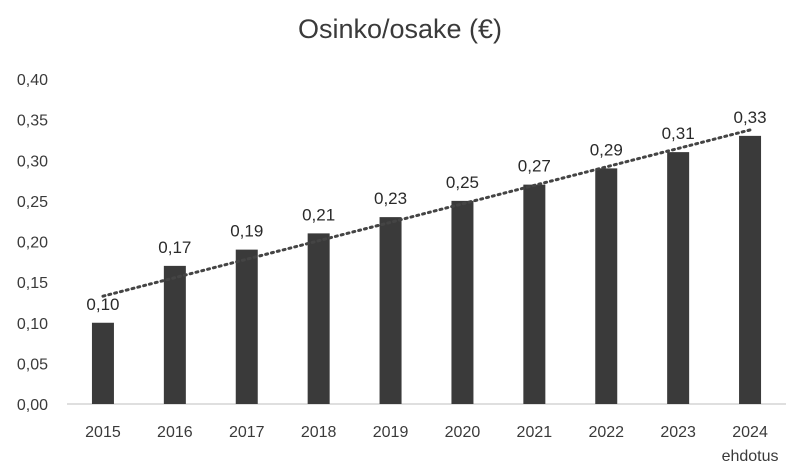  Describe the element at coordinates (32, 405) in the screenshot. I see `y-tick-label: 0,00` at that location.